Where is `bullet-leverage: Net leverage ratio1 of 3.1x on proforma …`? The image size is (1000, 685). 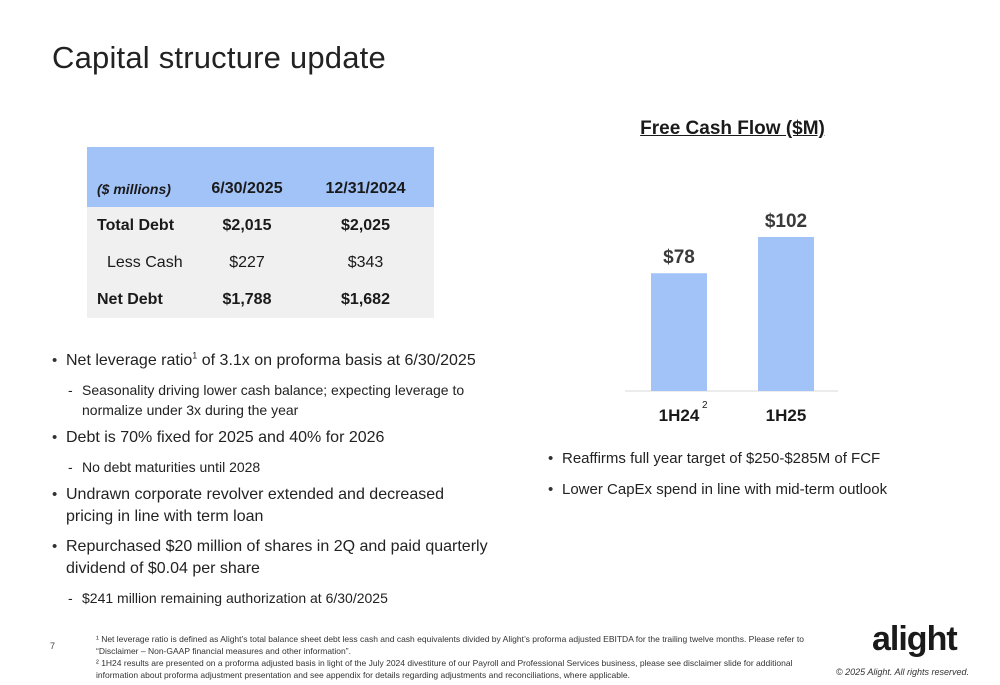
bullet-leverage: Net leverage ratio1 of 3.1x on proforma … is located at coordinates (272, 361).